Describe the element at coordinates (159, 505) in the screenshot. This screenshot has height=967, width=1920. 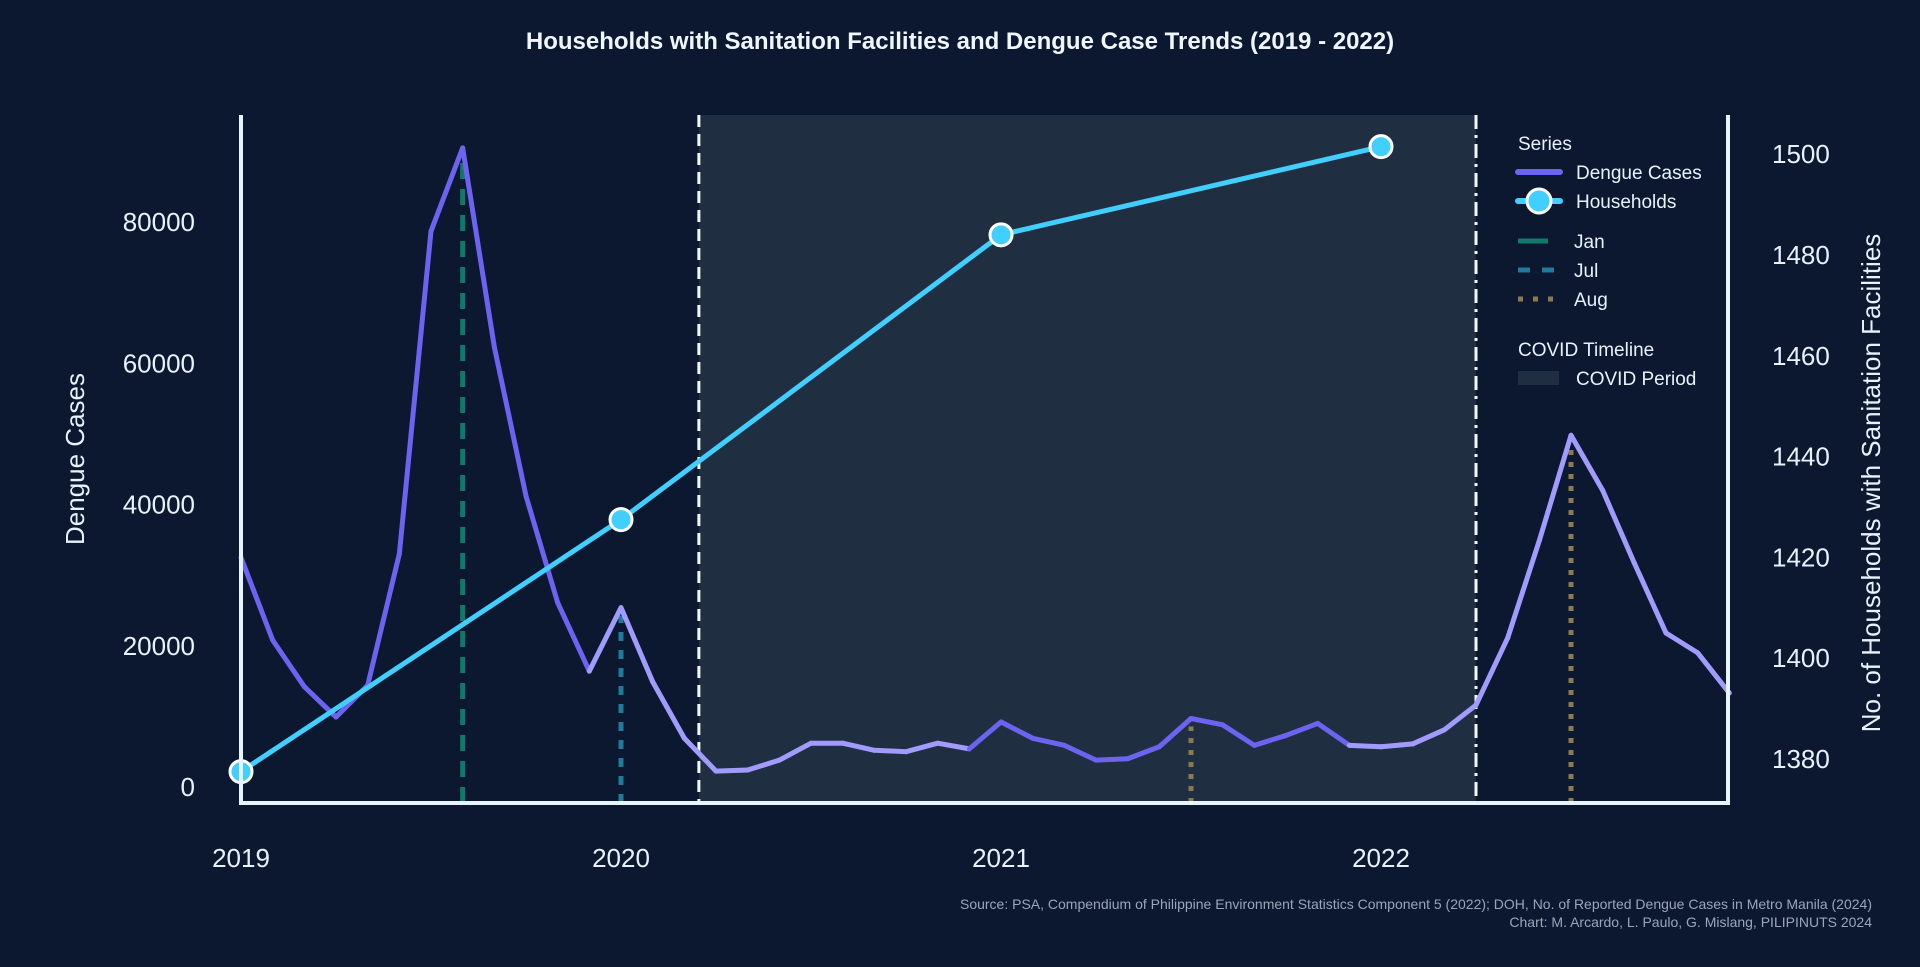
I see `left-tick-label: 40000` at that location.